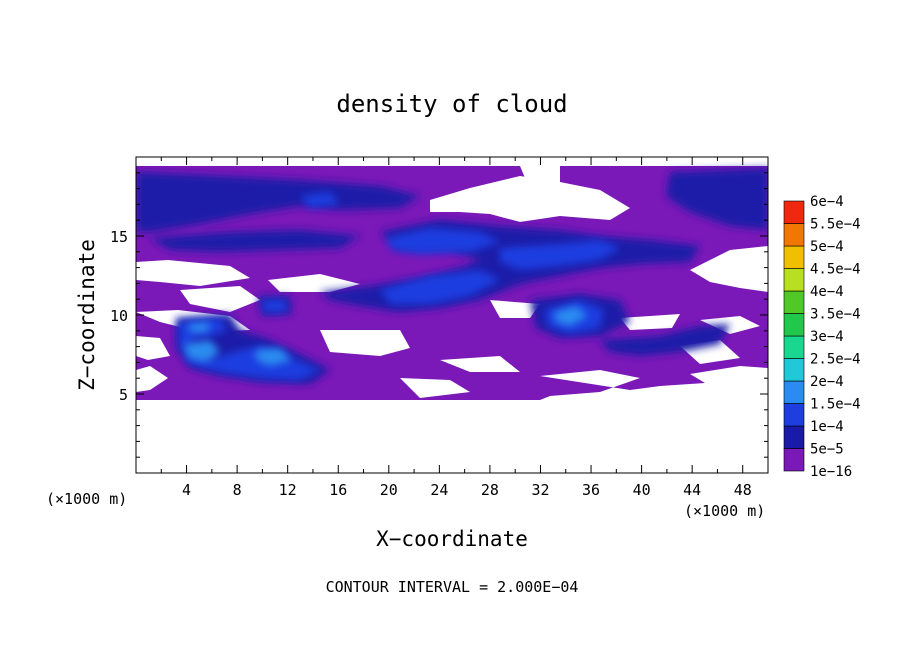 This screenshot has height=654, width=904. What do you see at coordinates (692, 490) in the screenshot?
I see `x-tick-label: 44` at bounding box center [692, 490].